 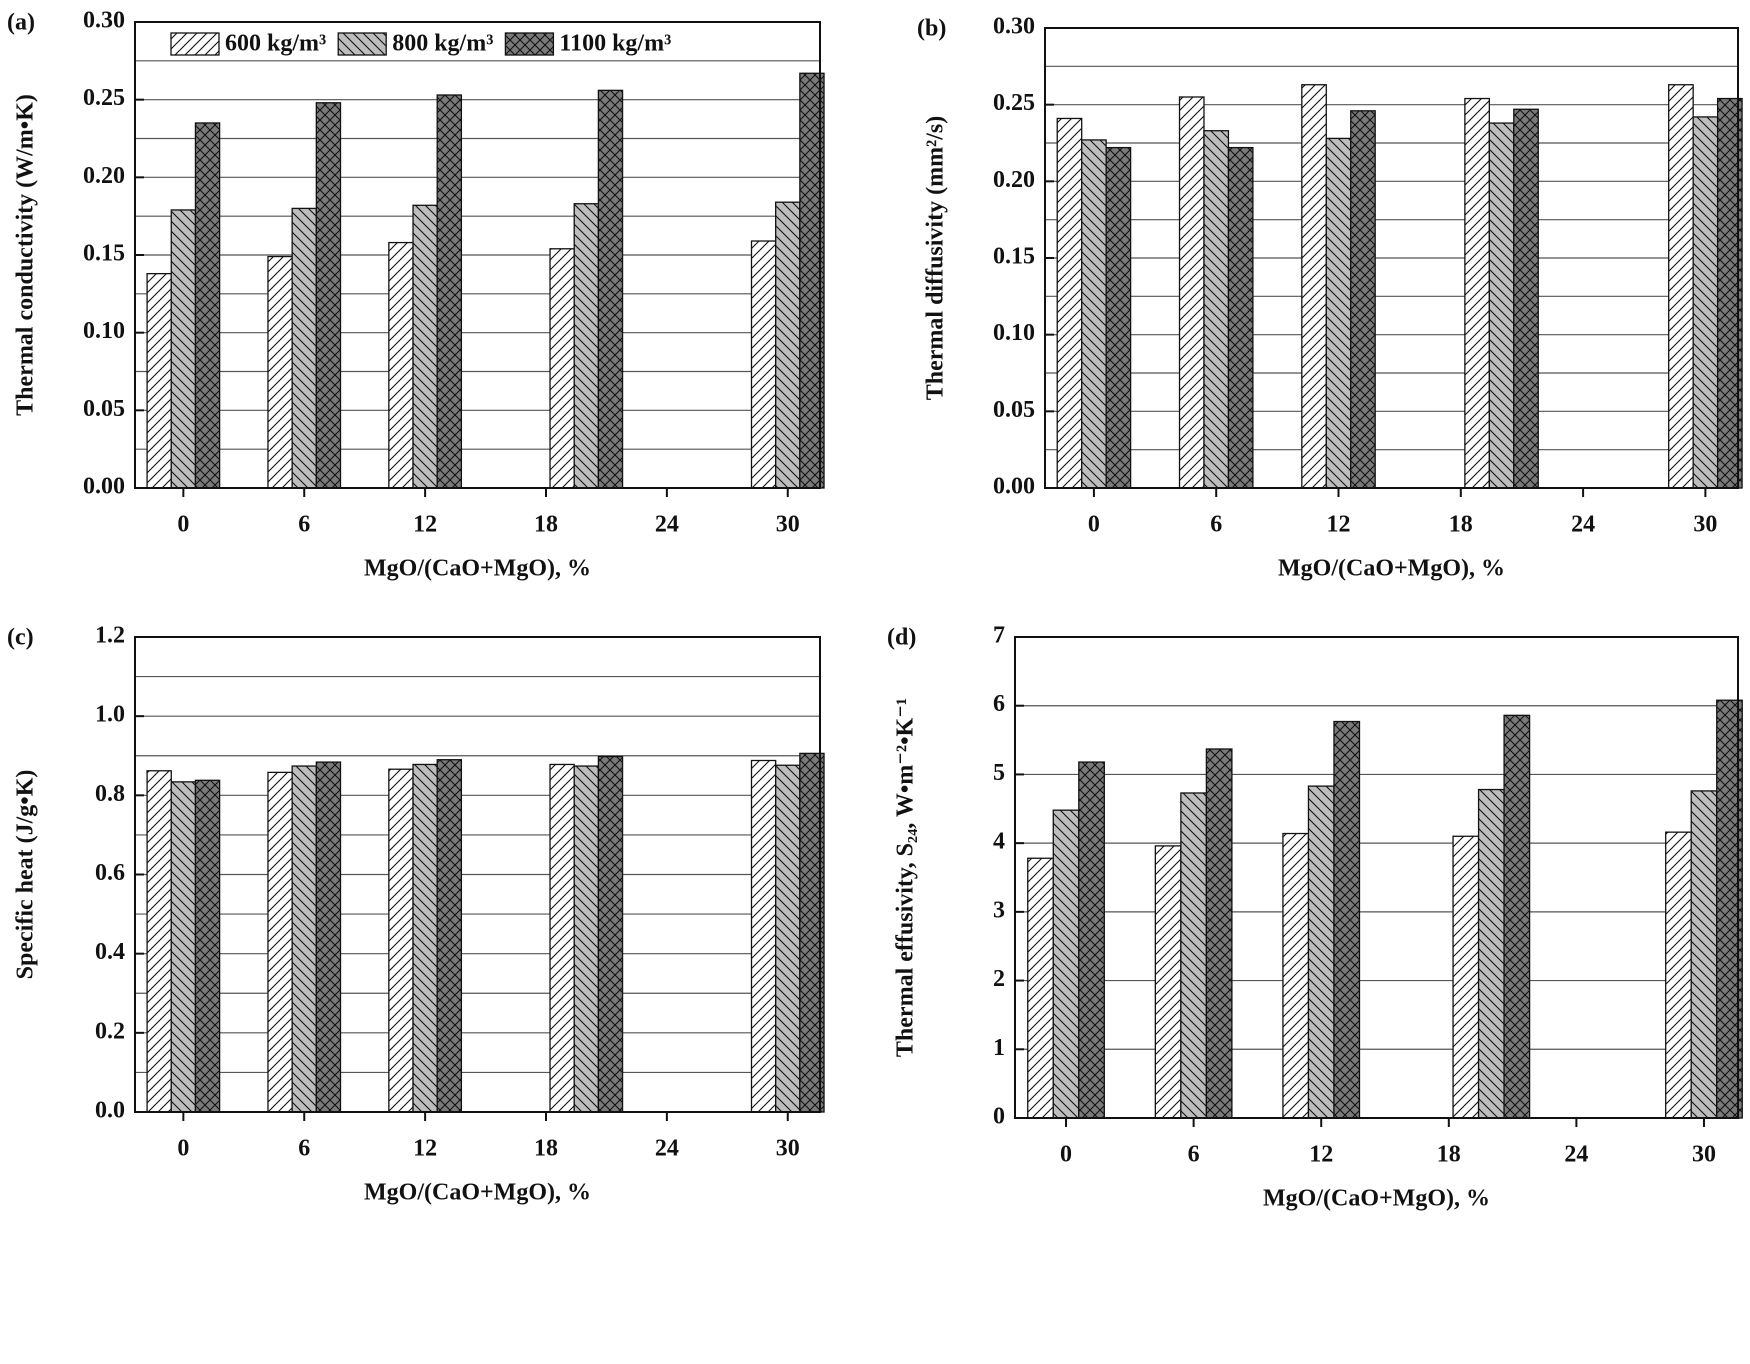 What do you see at coordinates (1014, 333) in the screenshot?
I see `y-tick-label: 0.10` at bounding box center [1014, 333].